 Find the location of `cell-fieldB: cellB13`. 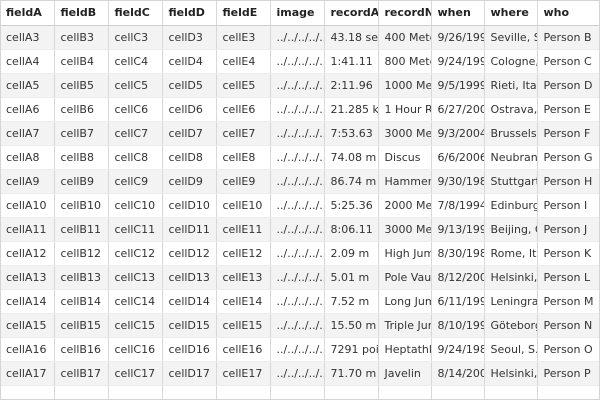

cell-fieldB: cellB13 is located at coordinates (81, 277).